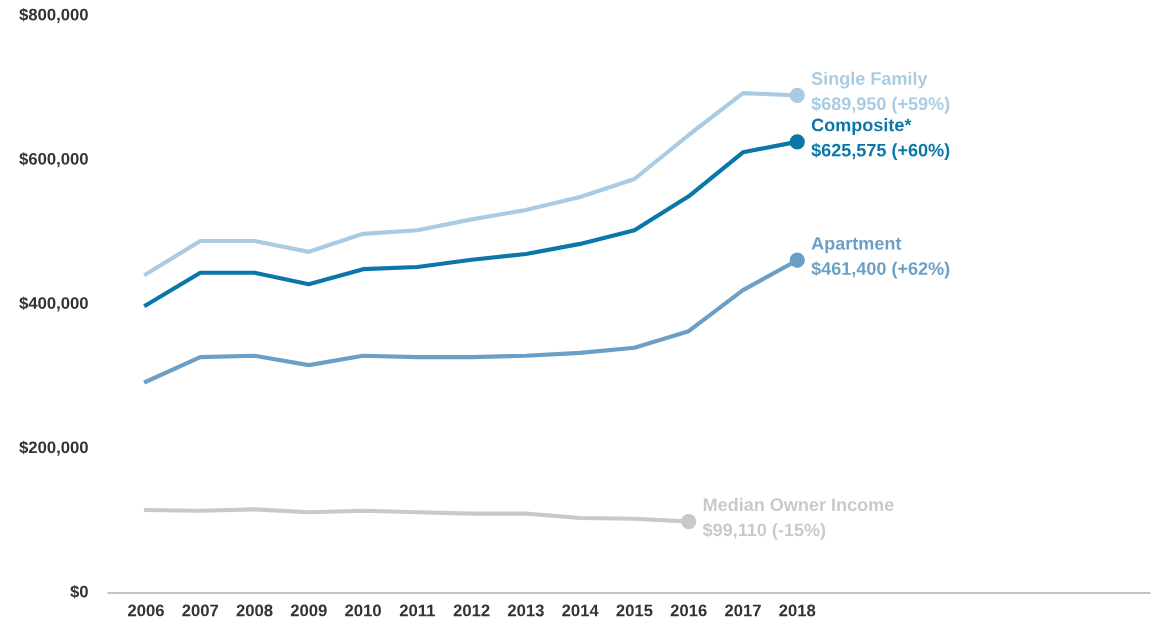 The height and width of the screenshot is (624, 1157). I want to click on x-tick-label: 2017, so click(743, 610).